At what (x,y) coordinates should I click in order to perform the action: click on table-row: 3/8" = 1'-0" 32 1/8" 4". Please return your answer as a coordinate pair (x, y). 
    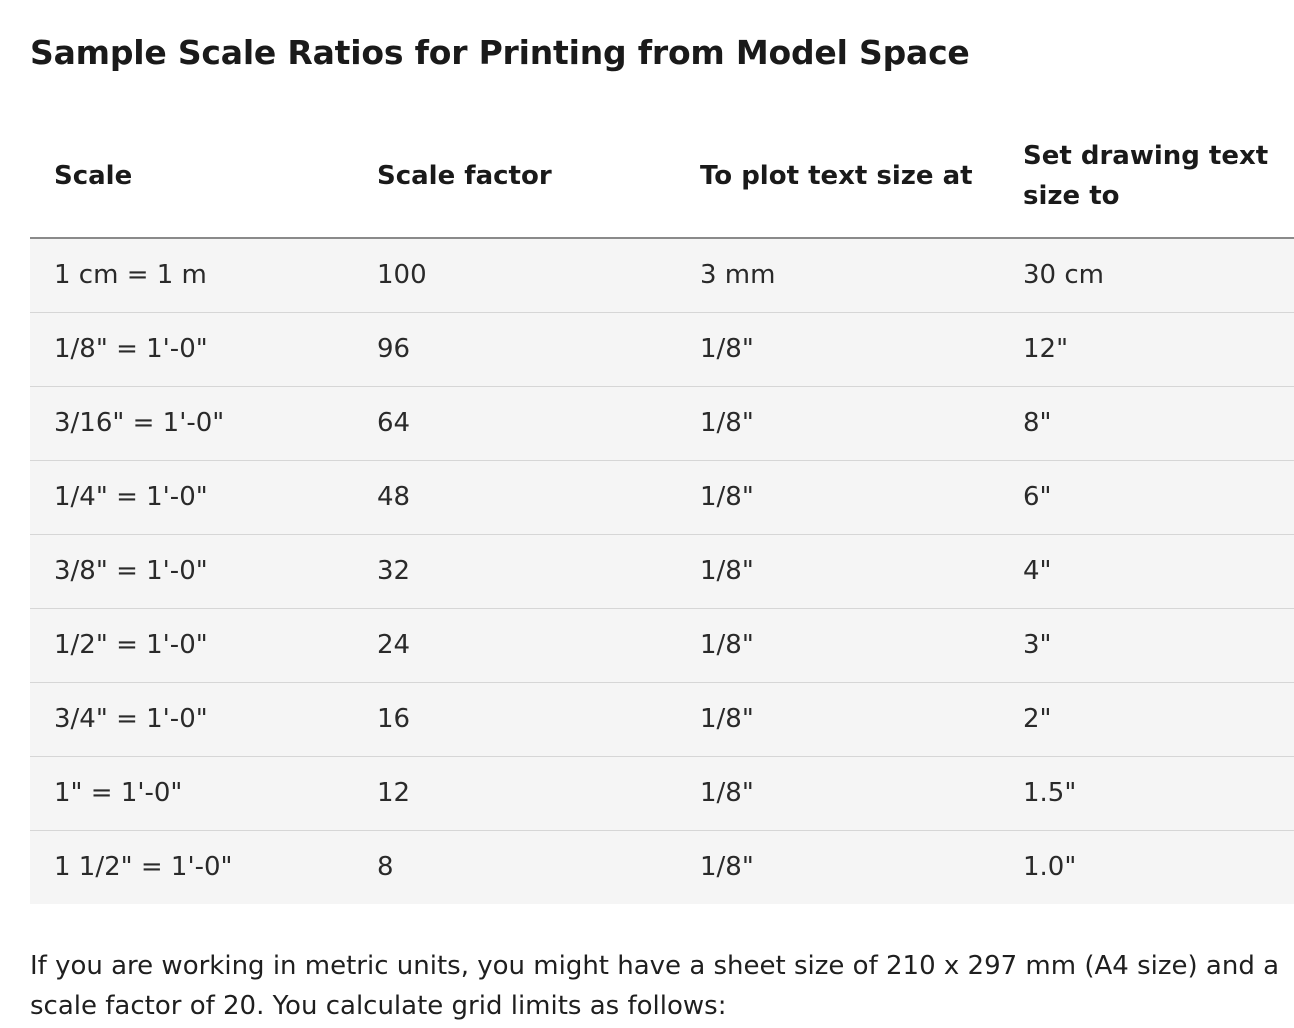
    Looking at the image, I should click on (662, 571).